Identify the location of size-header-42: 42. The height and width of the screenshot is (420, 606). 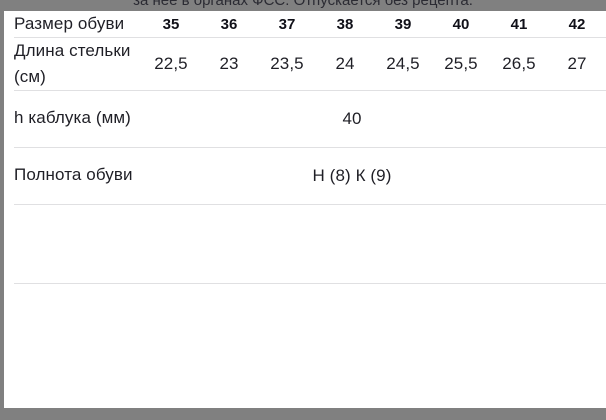
(577, 24).